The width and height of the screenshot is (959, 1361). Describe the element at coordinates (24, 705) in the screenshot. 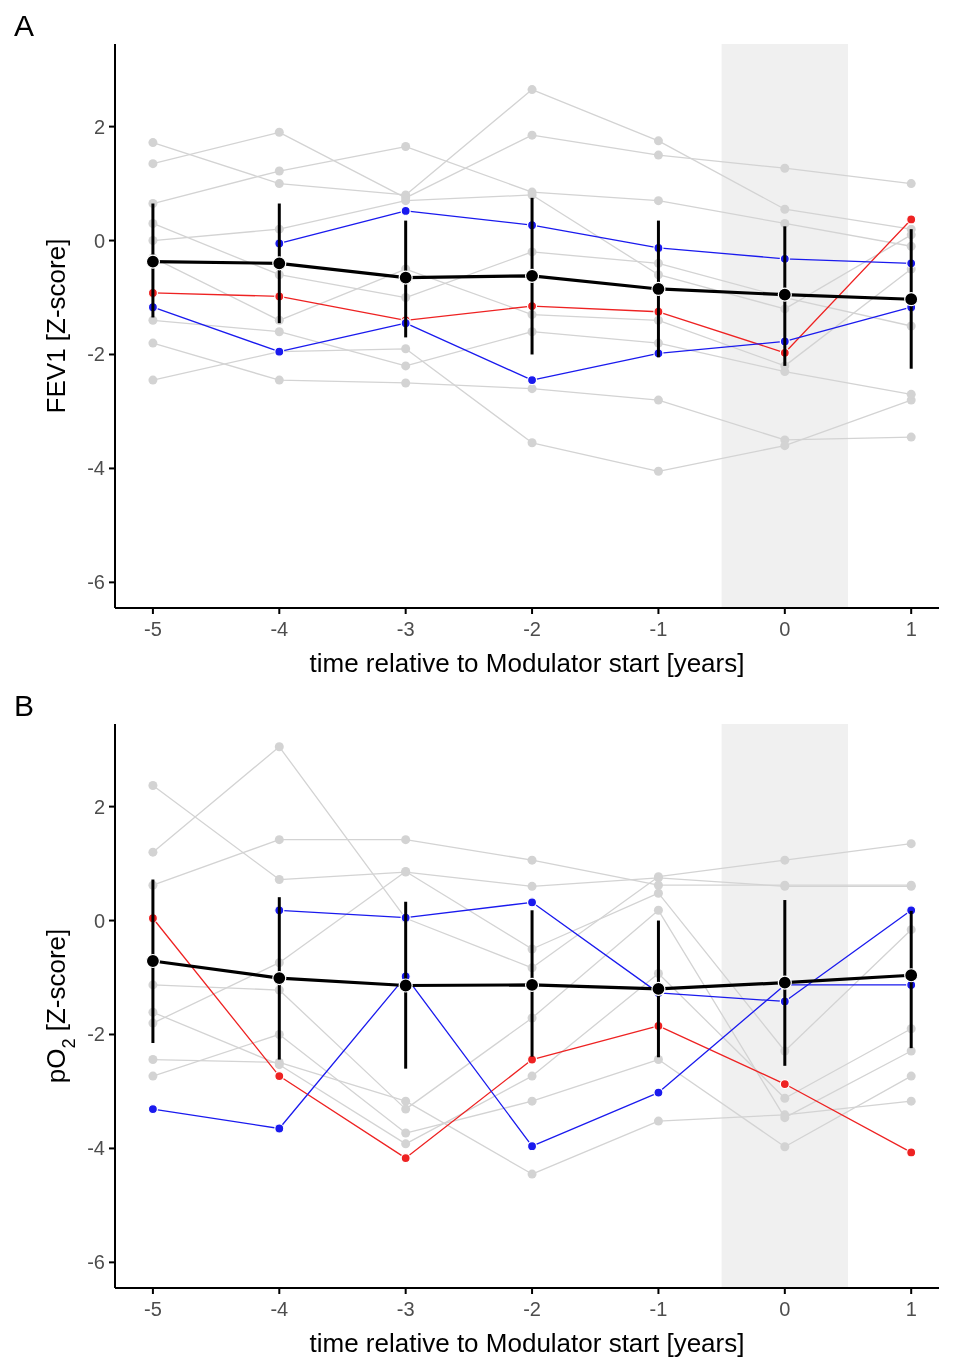

I see `chart-title: B` at that location.